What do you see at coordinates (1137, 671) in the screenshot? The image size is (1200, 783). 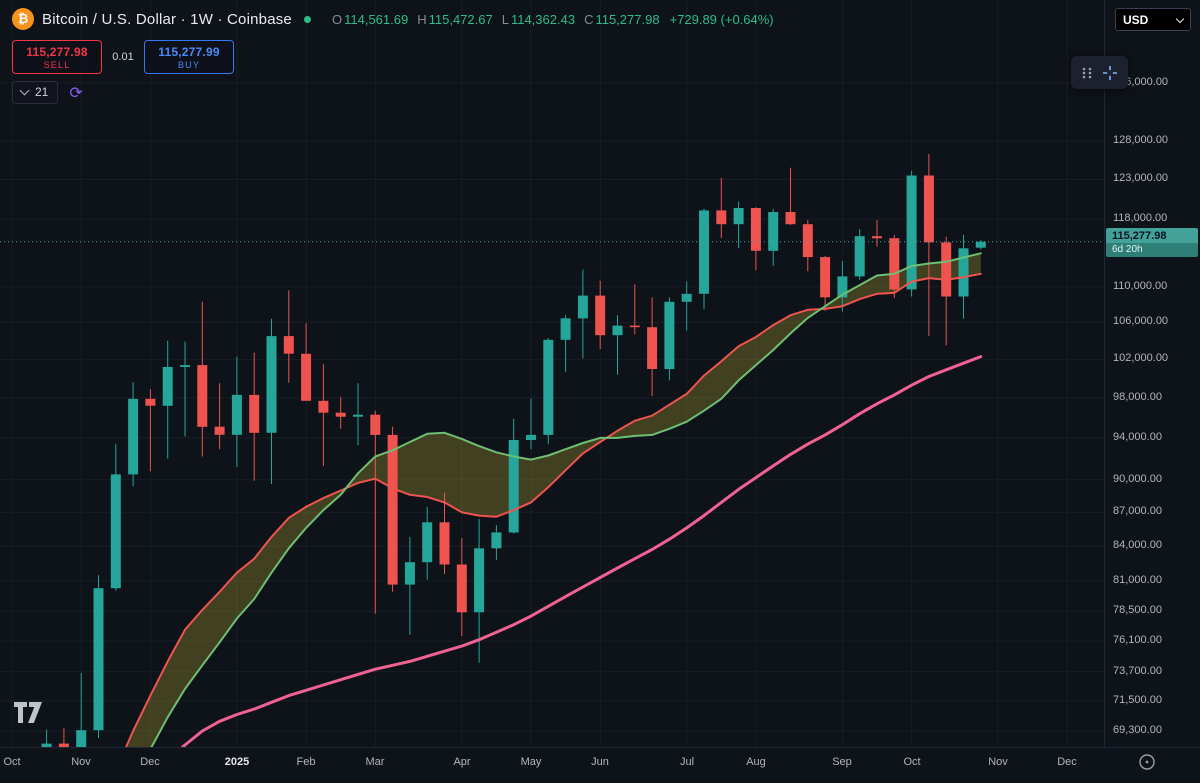 I see `price-tick-label: 73,700.00` at bounding box center [1137, 671].